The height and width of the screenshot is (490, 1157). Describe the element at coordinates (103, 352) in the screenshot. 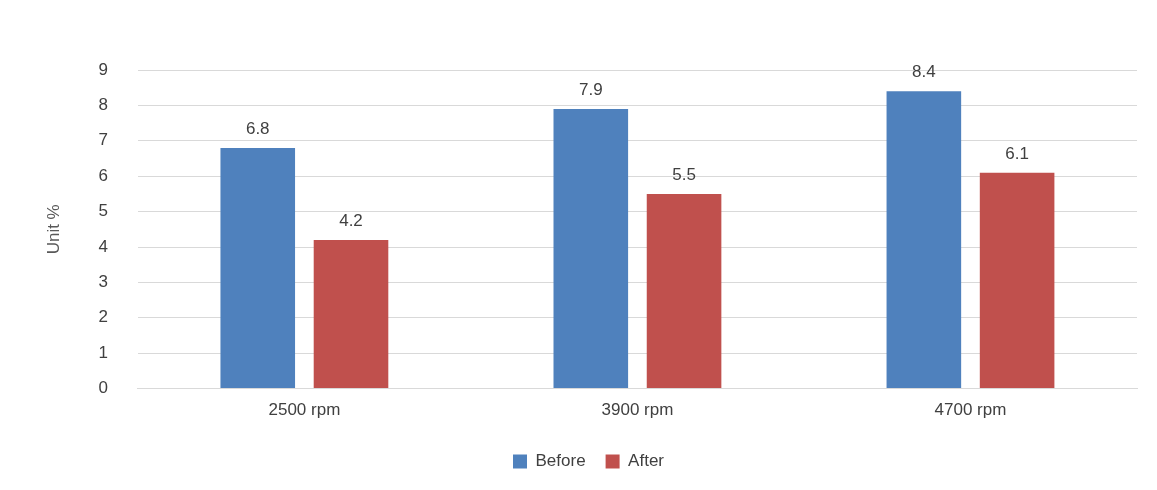

I see `y-tick-label: 1` at that location.